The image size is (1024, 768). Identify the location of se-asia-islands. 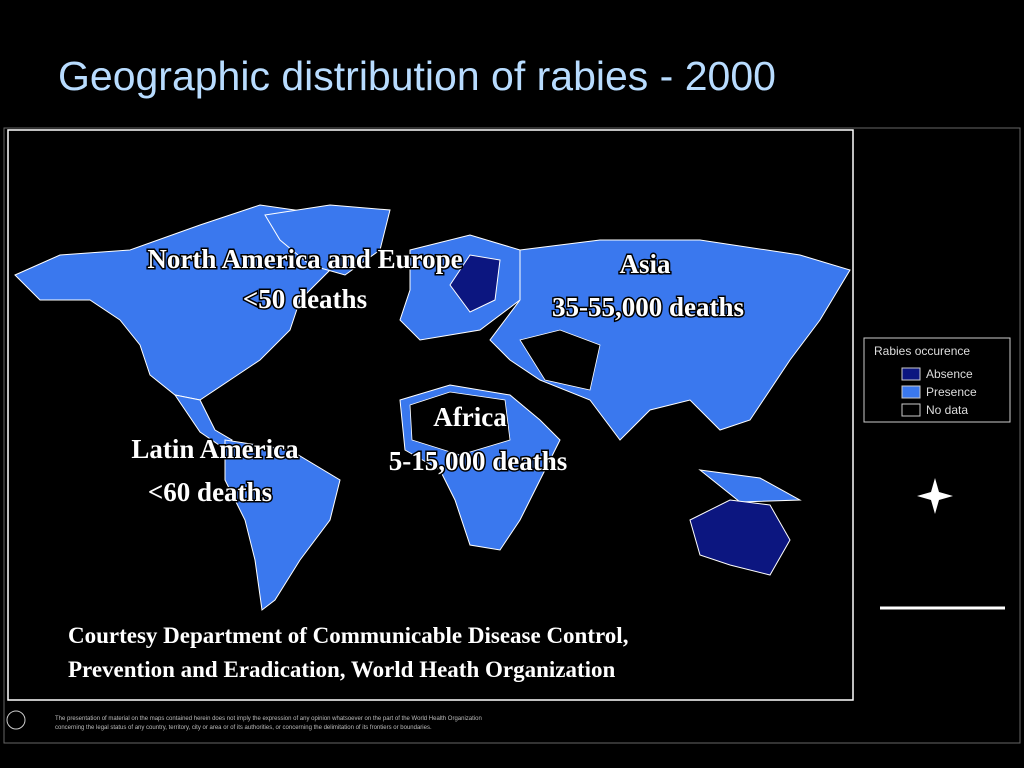
(750, 486).